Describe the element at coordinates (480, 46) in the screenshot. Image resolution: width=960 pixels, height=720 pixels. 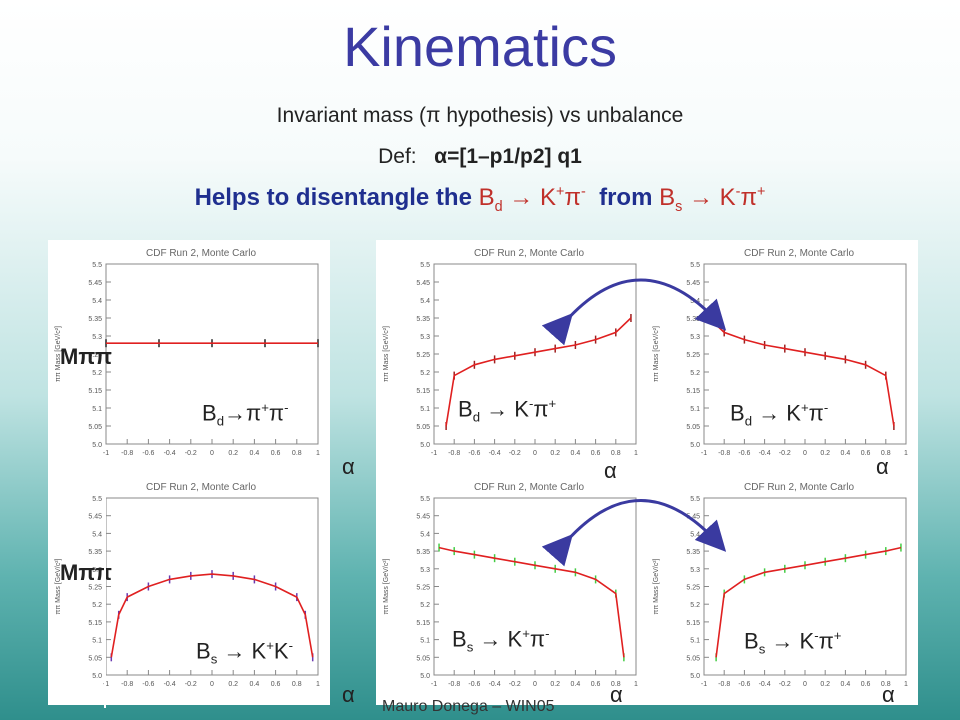
I see `slide-title: Kinematics` at that location.